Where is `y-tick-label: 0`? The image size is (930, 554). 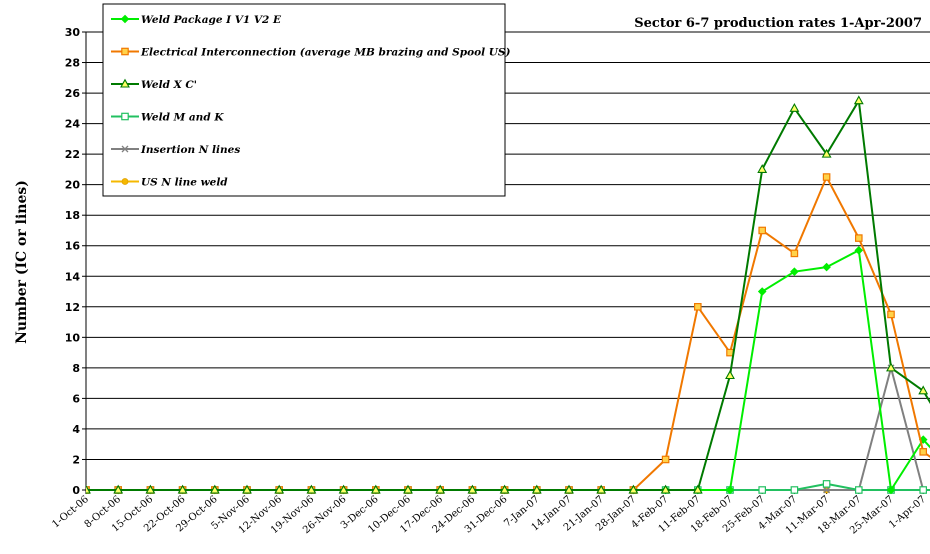
y-tick-label: 0 is located at coordinates (76, 490).